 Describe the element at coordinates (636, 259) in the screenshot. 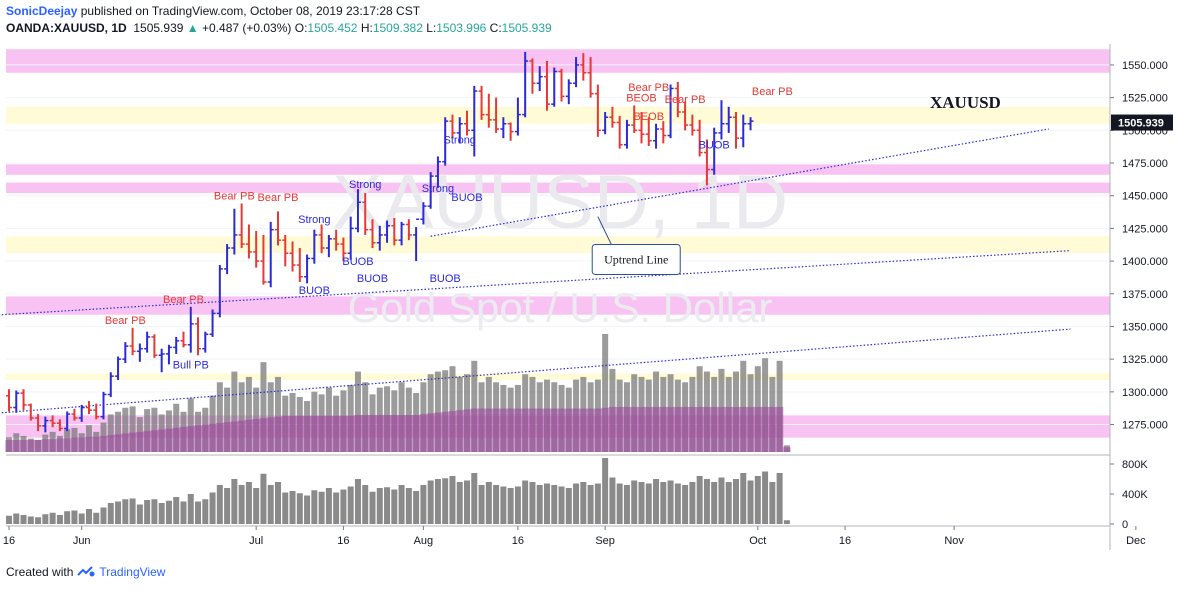

I see `callout-box` at that location.